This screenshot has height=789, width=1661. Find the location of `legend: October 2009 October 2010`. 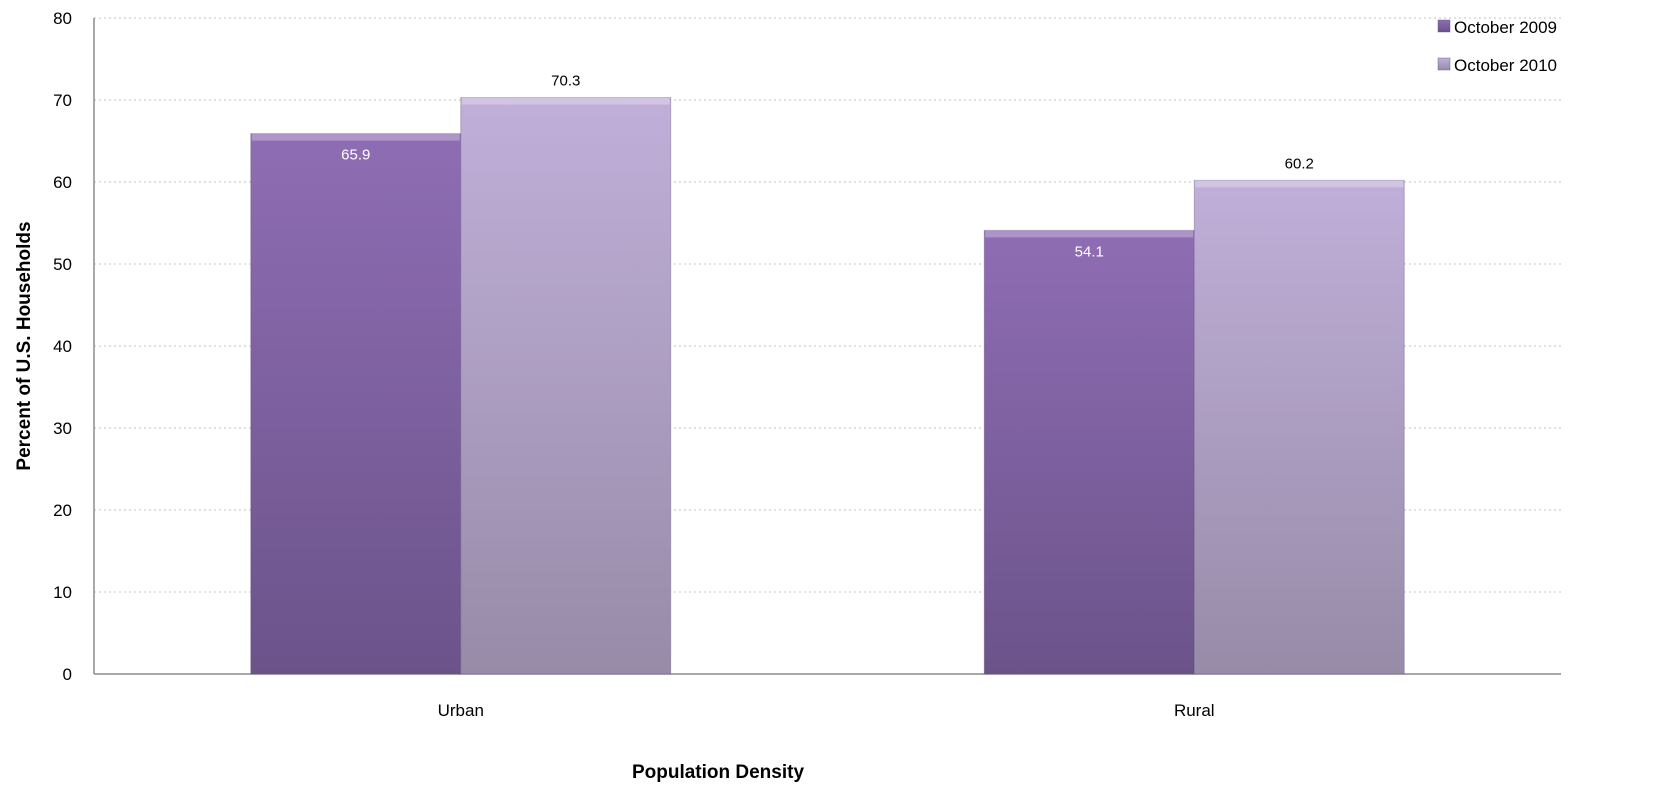

legend: October 2009 October 2010 is located at coordinates (1497, 46).